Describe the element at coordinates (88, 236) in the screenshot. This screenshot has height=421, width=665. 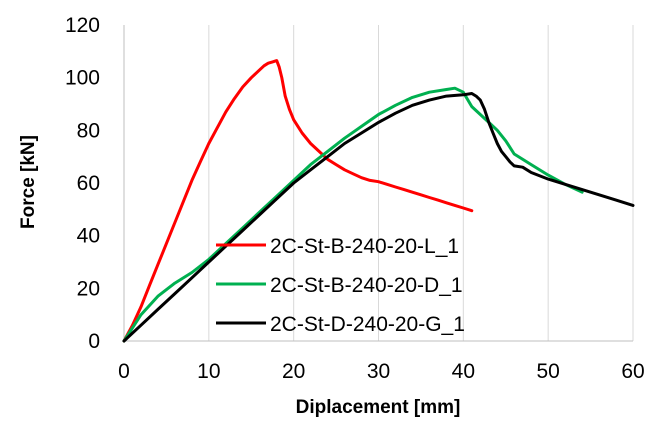
I see `y-tick-label: 40` at that location.